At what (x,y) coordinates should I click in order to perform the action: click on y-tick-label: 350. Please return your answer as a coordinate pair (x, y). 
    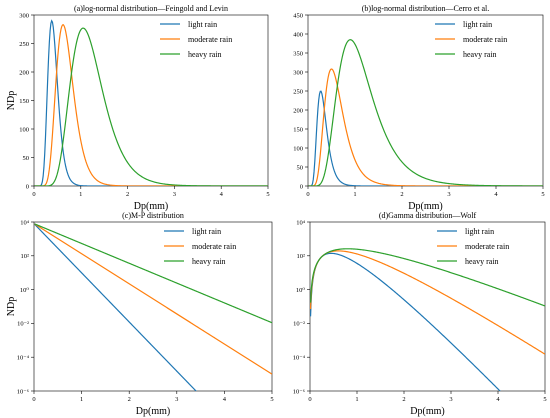
    Looking at the image, I should click on (298, 53).